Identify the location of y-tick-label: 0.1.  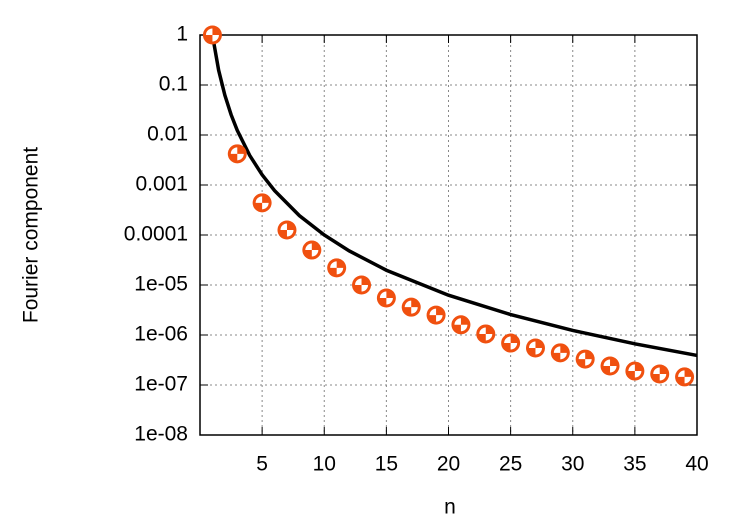
(173, 84).